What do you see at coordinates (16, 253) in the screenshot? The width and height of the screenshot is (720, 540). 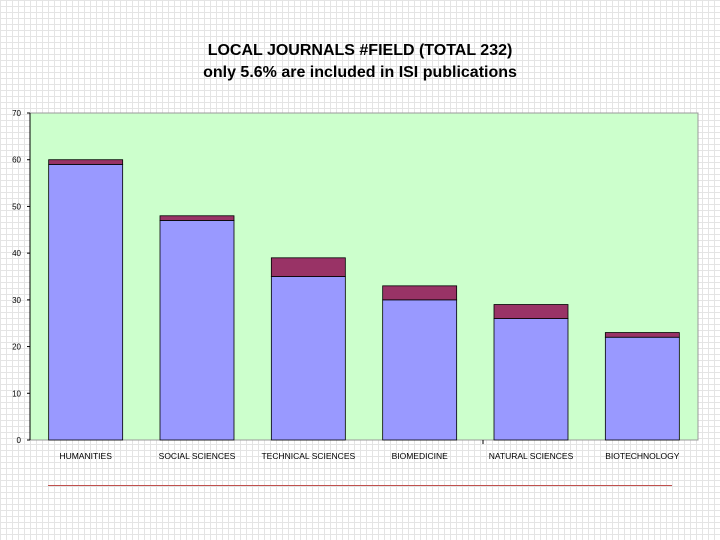 I see `y-tick-label: 40` at bounding box center [16, 253].